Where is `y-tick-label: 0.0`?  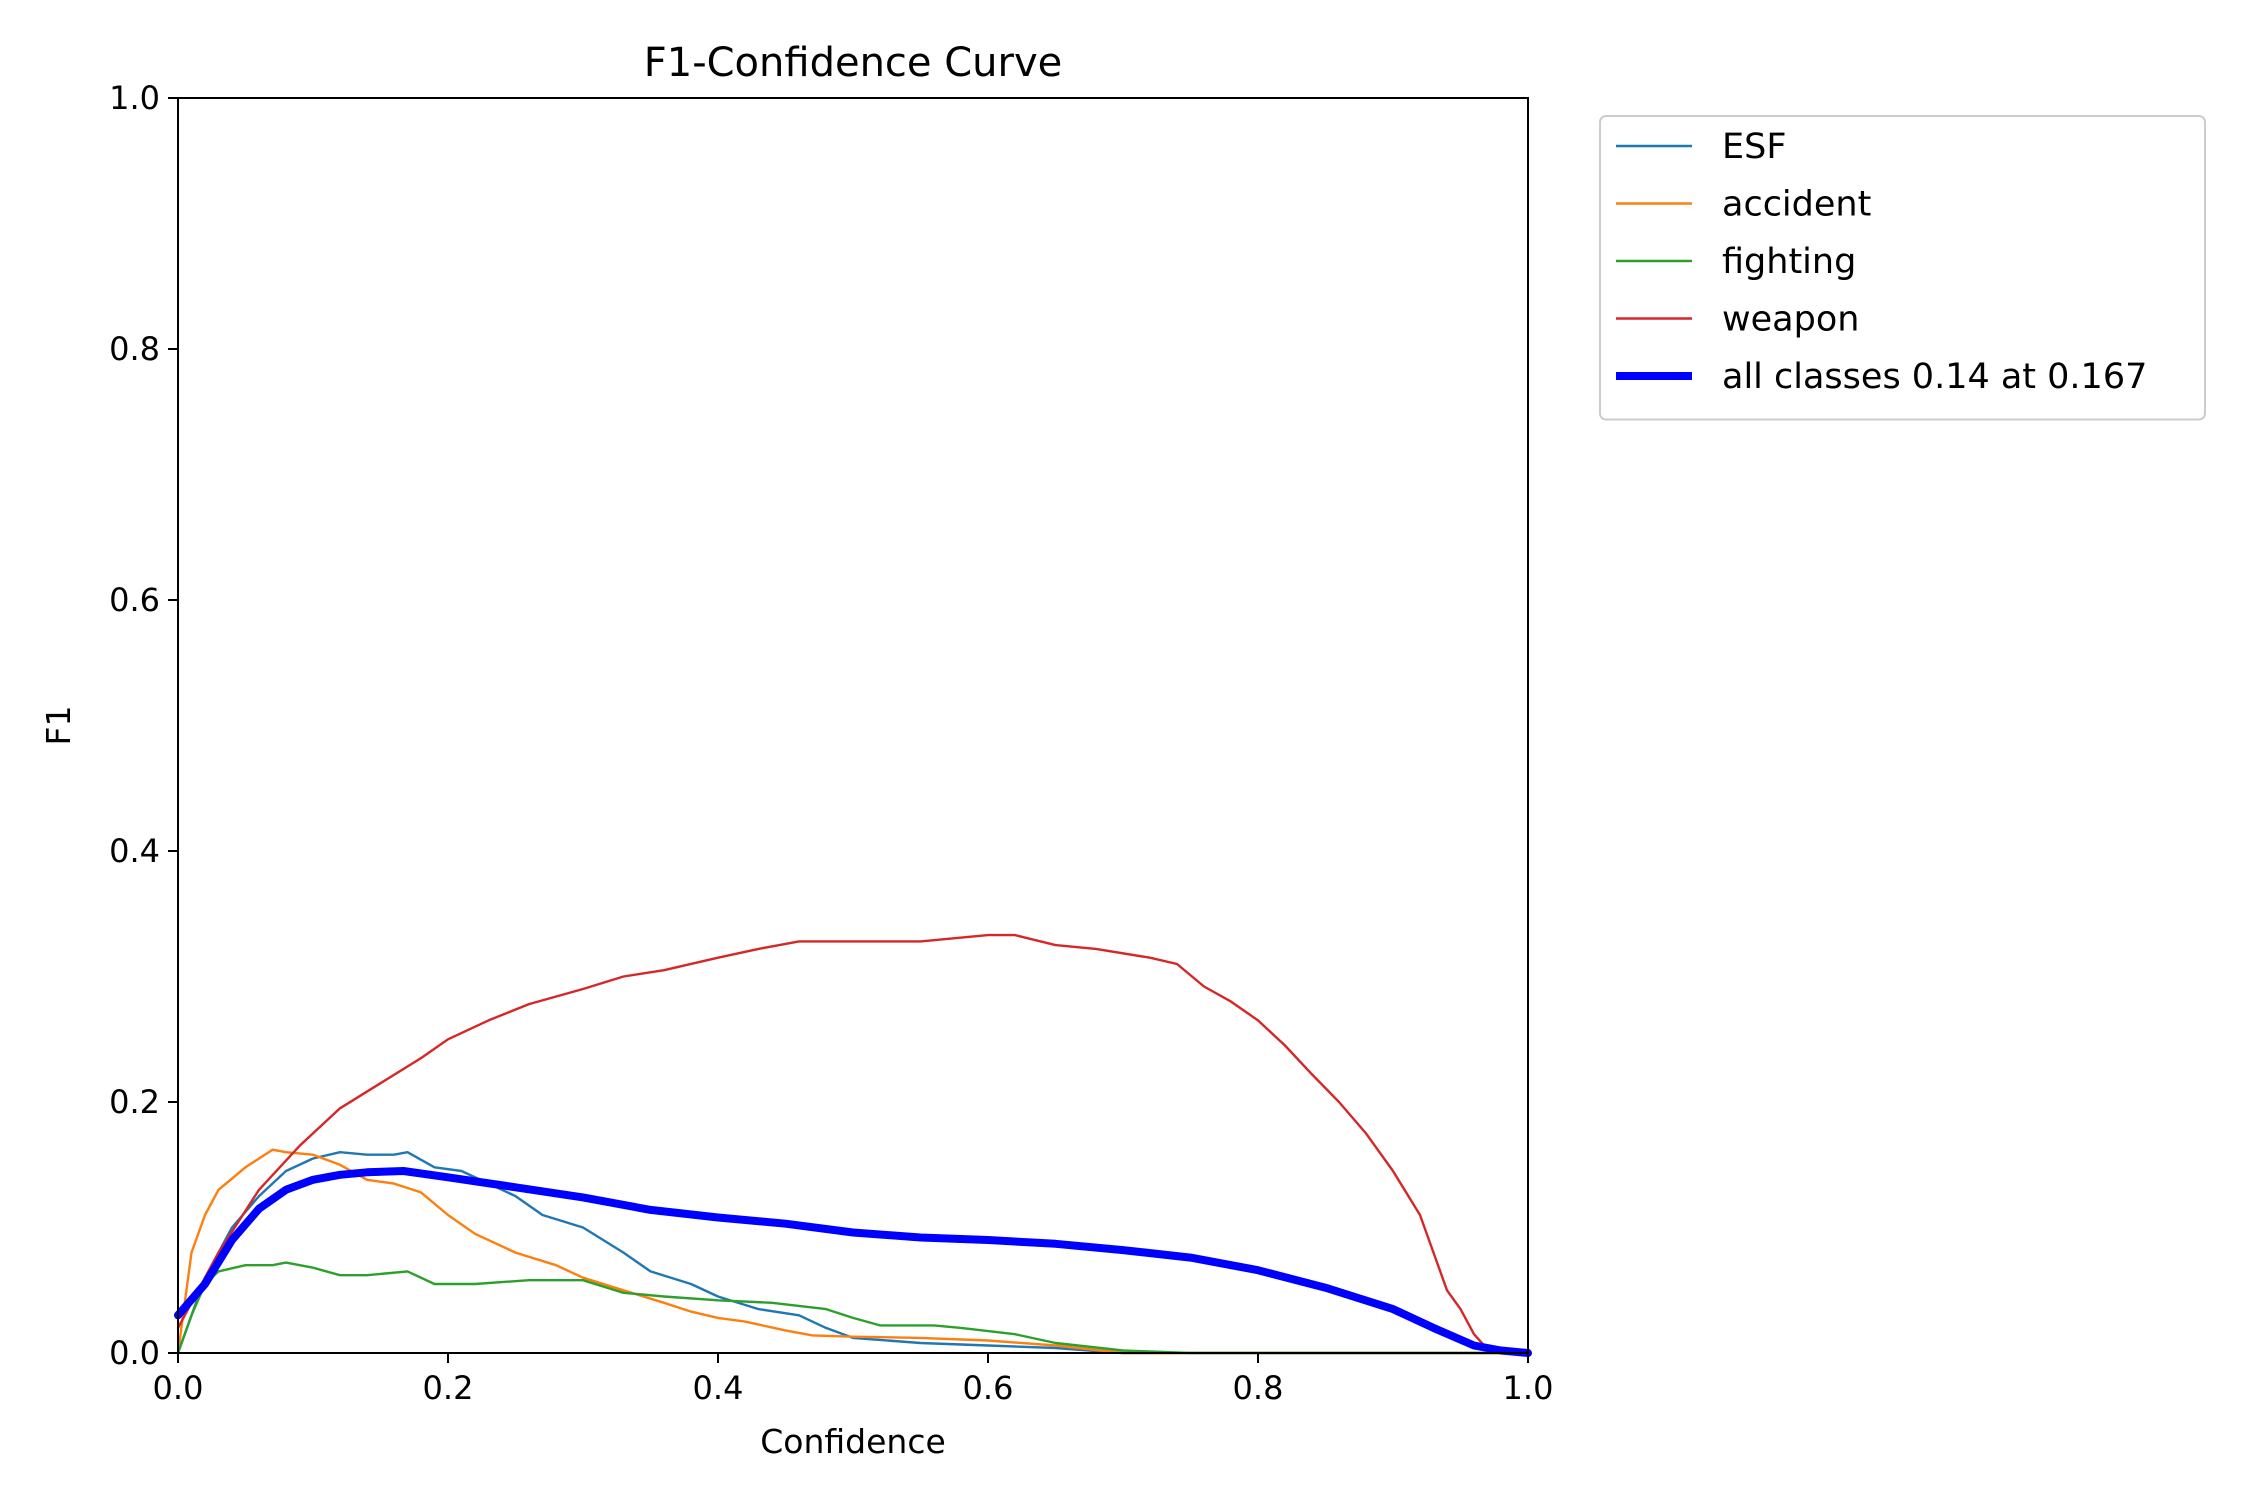 y-tick-label: 0.0 is located at coordinates (134, 1353).